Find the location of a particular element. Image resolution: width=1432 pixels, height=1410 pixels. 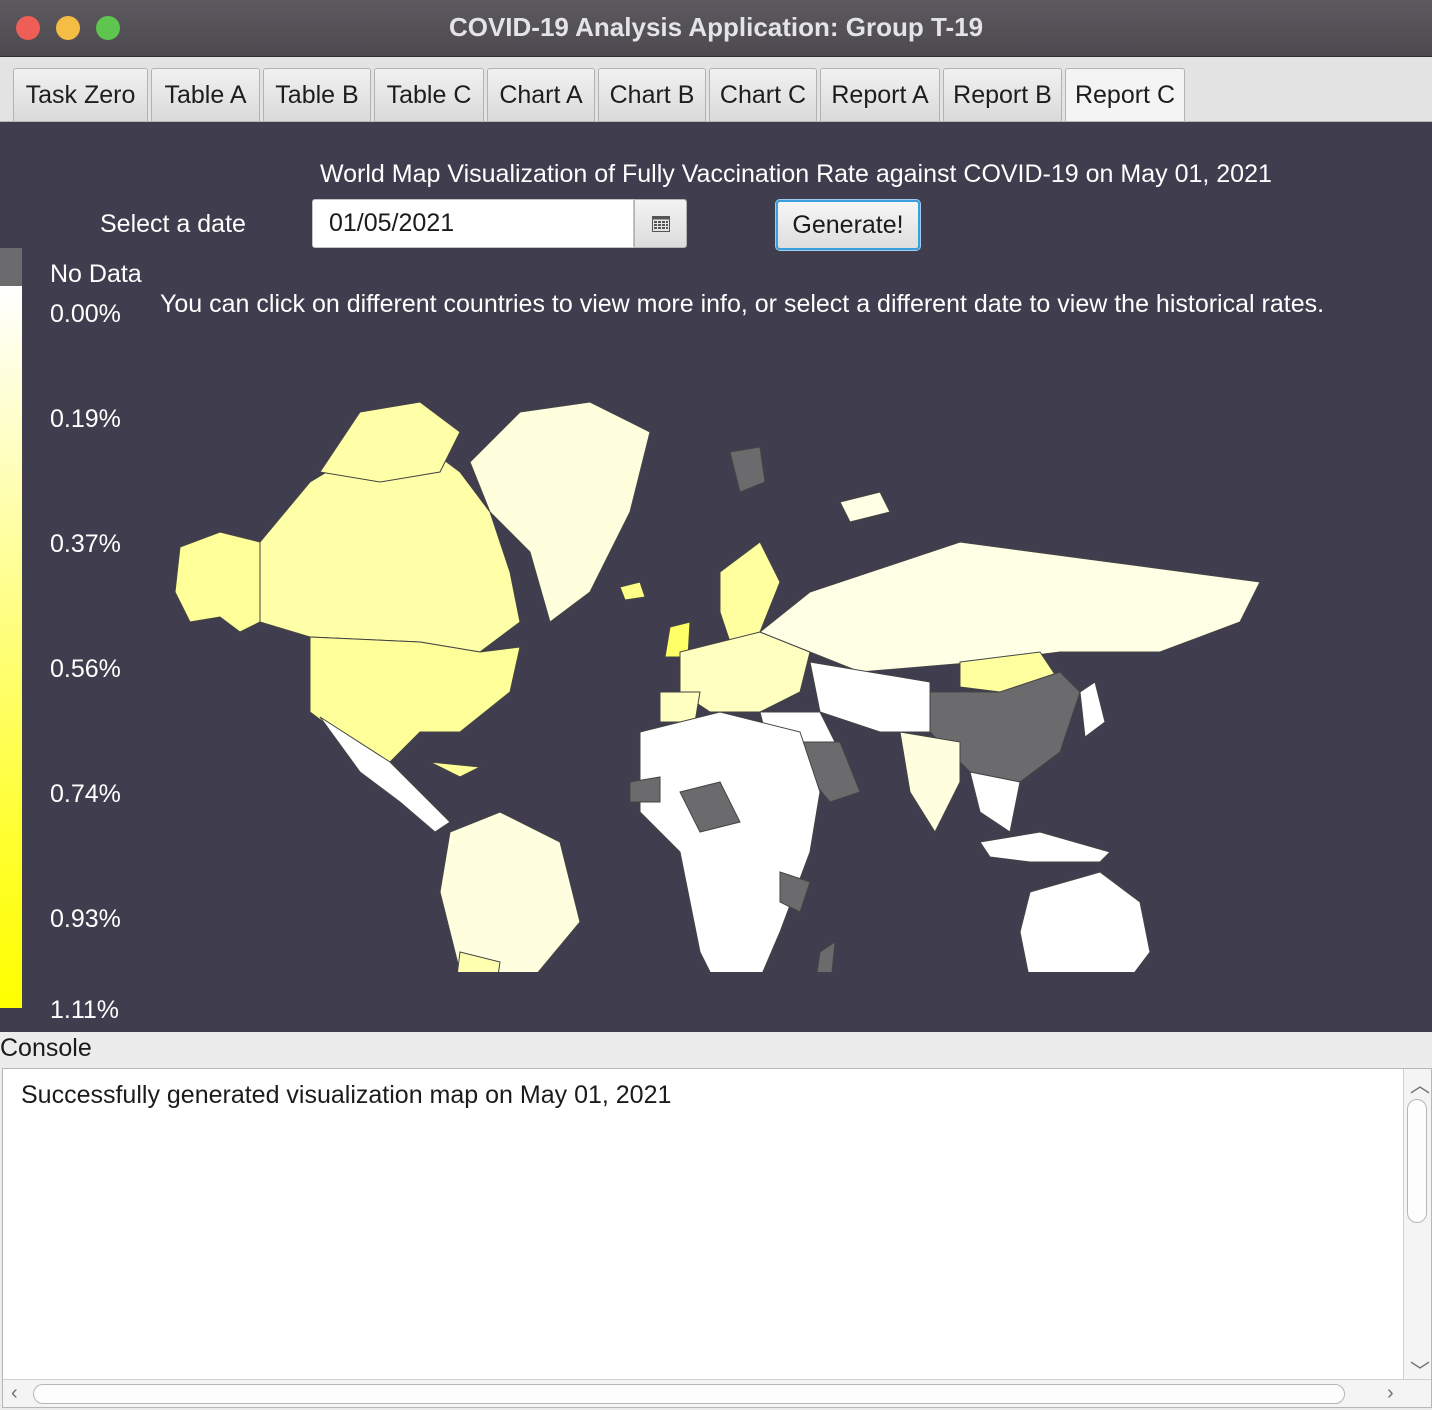

country-southeast-asia is located at coordinates (995, 802).